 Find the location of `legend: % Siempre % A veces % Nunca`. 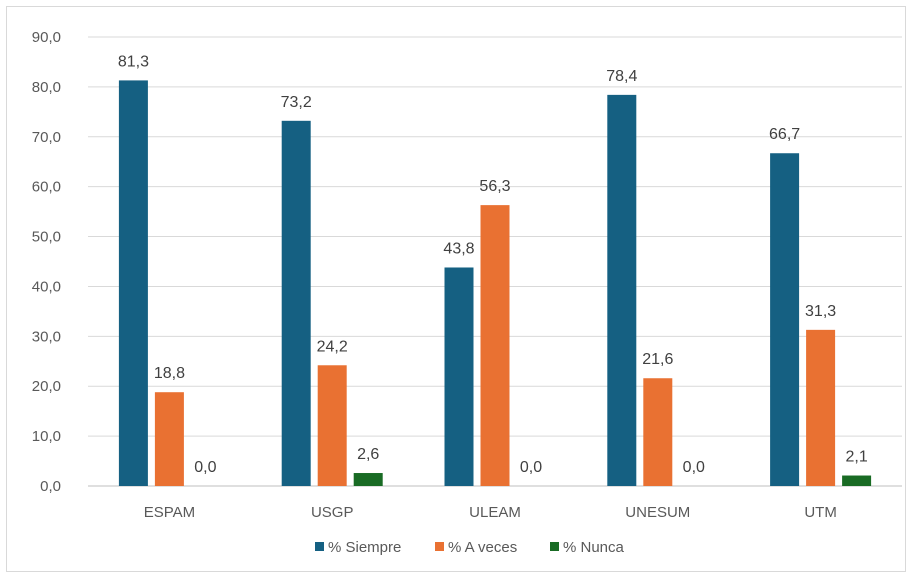

legend: % Siempre % A veces % Nunca is located at coordinates (470, 547).